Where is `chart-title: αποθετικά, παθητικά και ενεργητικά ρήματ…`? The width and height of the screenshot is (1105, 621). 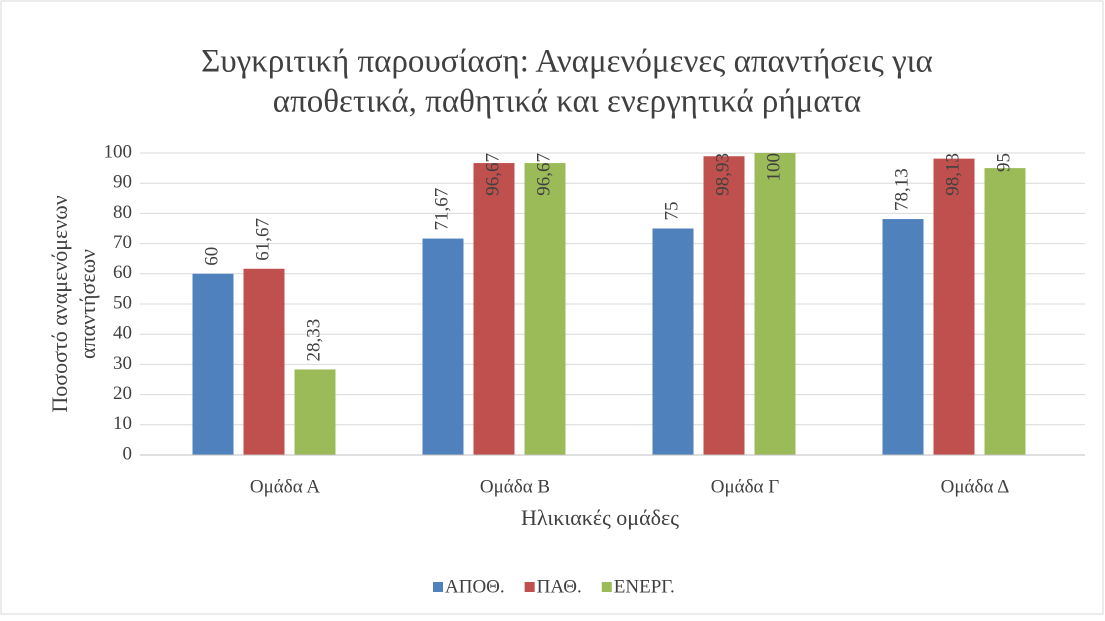 chart-title: αποθετικά, παθητικά και ενεργητικά ρήματ… is located at coordinates (567, 102).